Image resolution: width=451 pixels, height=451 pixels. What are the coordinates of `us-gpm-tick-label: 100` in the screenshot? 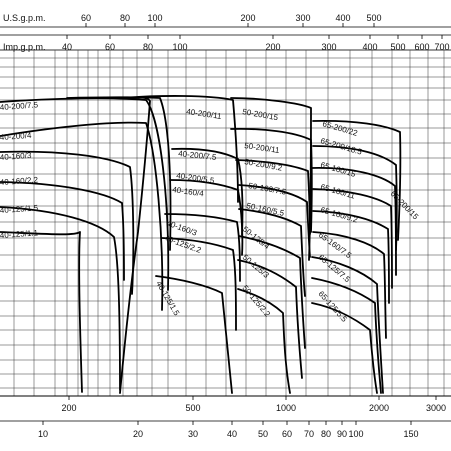 It's located at (154, 18).